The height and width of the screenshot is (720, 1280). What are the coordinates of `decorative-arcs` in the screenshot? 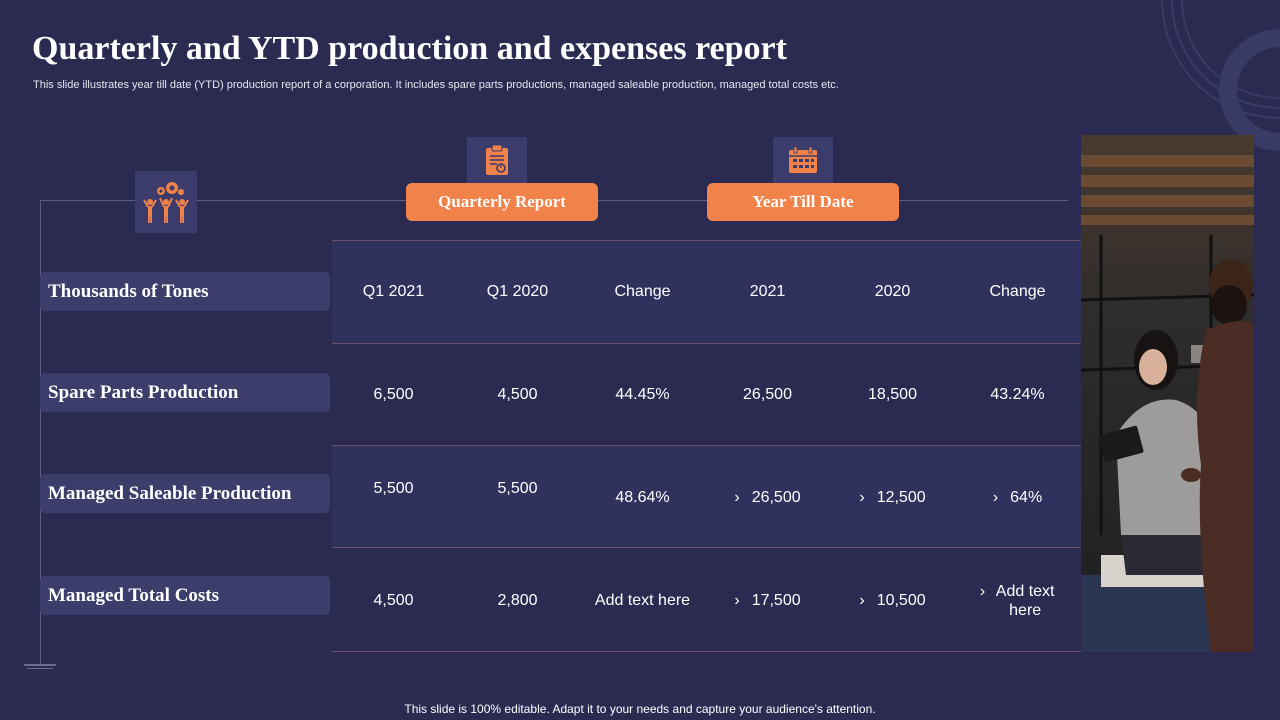 It's located at (1220, 75).